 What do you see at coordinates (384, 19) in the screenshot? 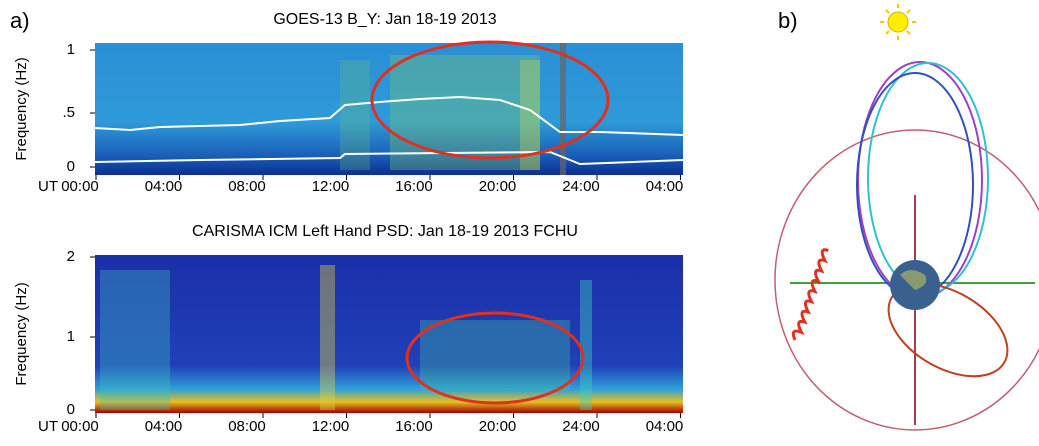
I see `plot-title: GOES-13 B_Y: Jan 18-19 2013` at bounding box center [384, 19].